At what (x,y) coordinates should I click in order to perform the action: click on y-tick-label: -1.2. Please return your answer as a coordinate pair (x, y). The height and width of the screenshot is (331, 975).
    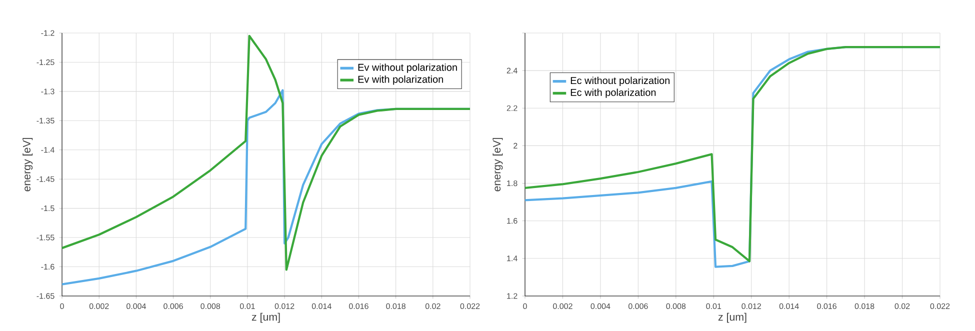
    Looking at the image, I should click on (47, 33).